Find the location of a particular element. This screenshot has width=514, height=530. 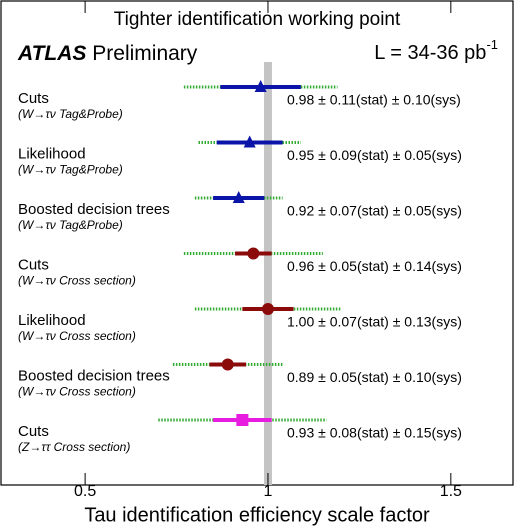

value-label: 0.89 ± 0.05(stat) ± 0.10(sys) is located at coordinates (374, 377).